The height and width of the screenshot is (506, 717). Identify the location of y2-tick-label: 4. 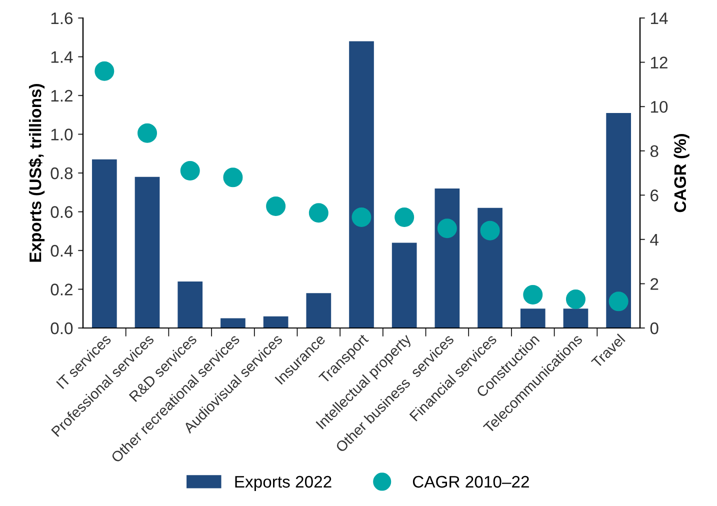
(654, 240).